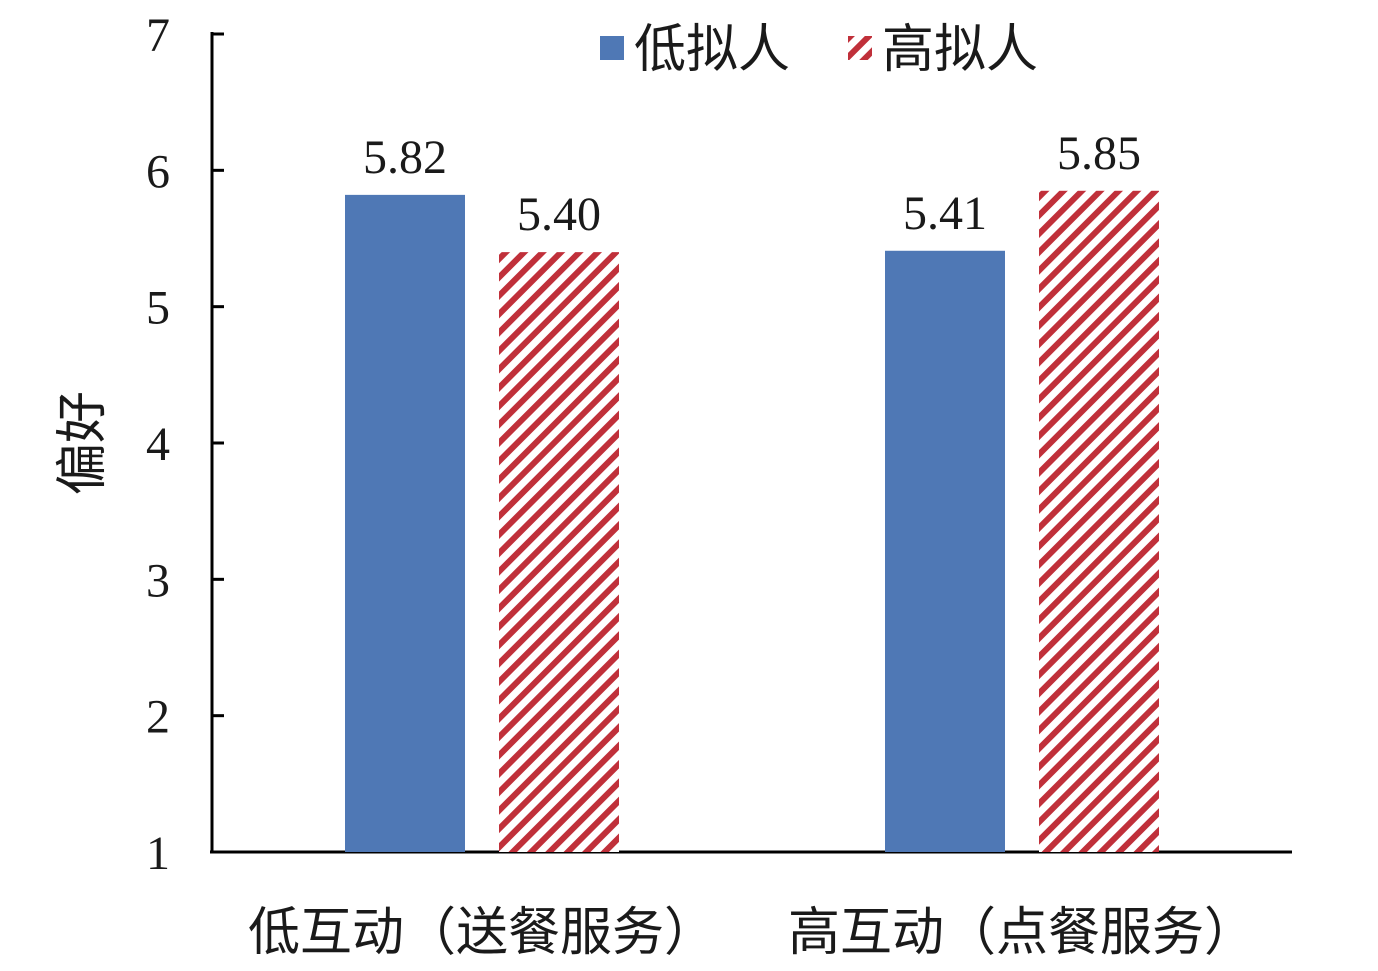 The image size is (1378, 971). What do you see at coordinates (158, 35) in the screenshot?
I see `y-tick-label: 7` at bounding box center [158, 35].